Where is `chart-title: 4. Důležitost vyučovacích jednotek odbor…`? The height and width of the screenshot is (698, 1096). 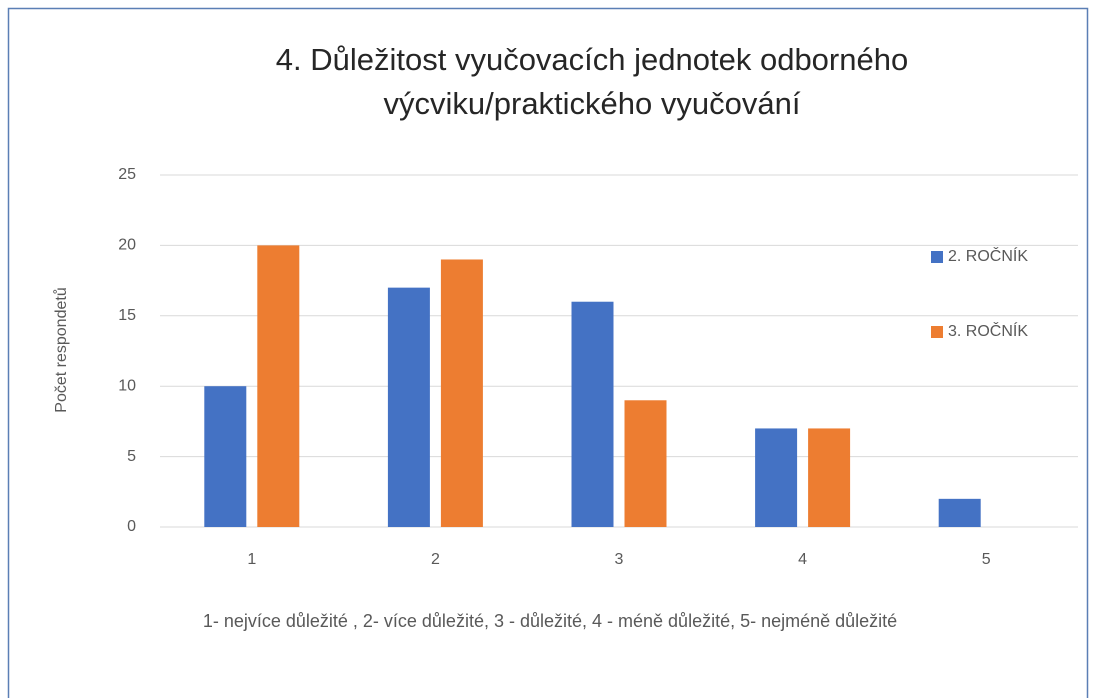 chart-title: 4. Důležitost vyučovacích jednotek odbor… is located at coordinates (592, 81).